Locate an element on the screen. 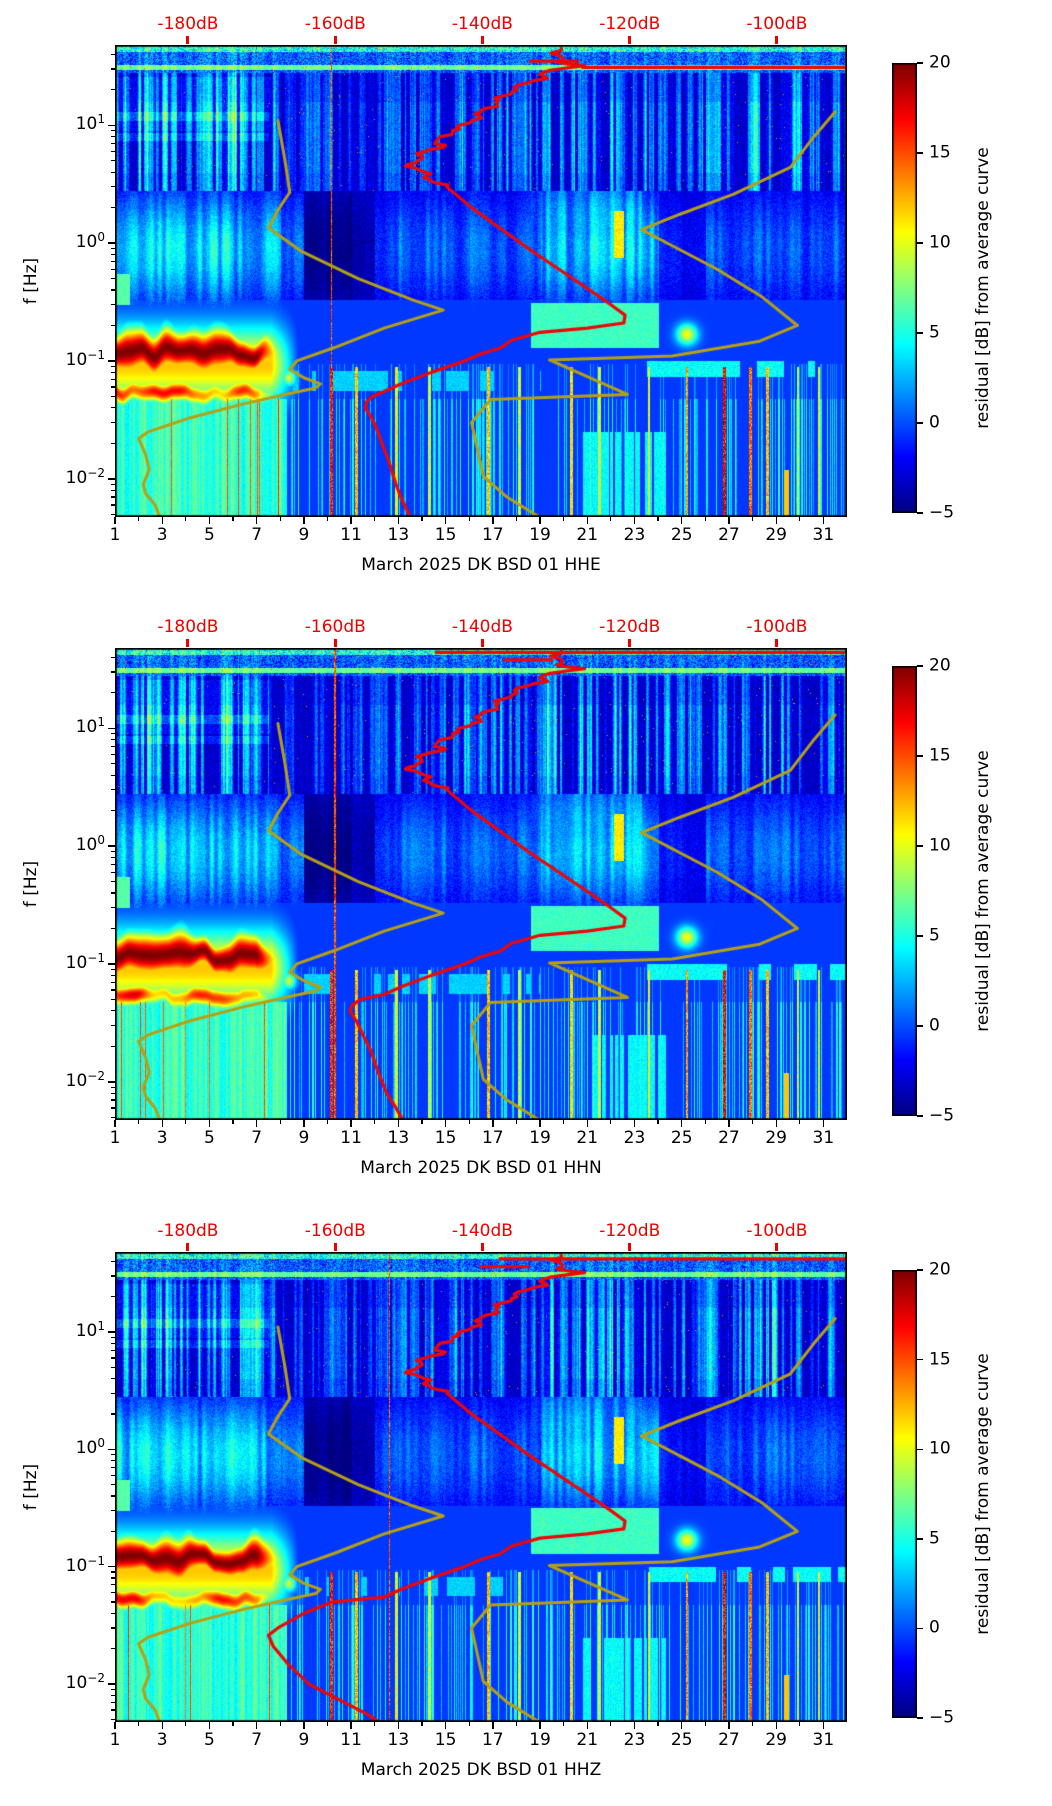  x-tick-label: 15 is located at coordinates (445, 535).